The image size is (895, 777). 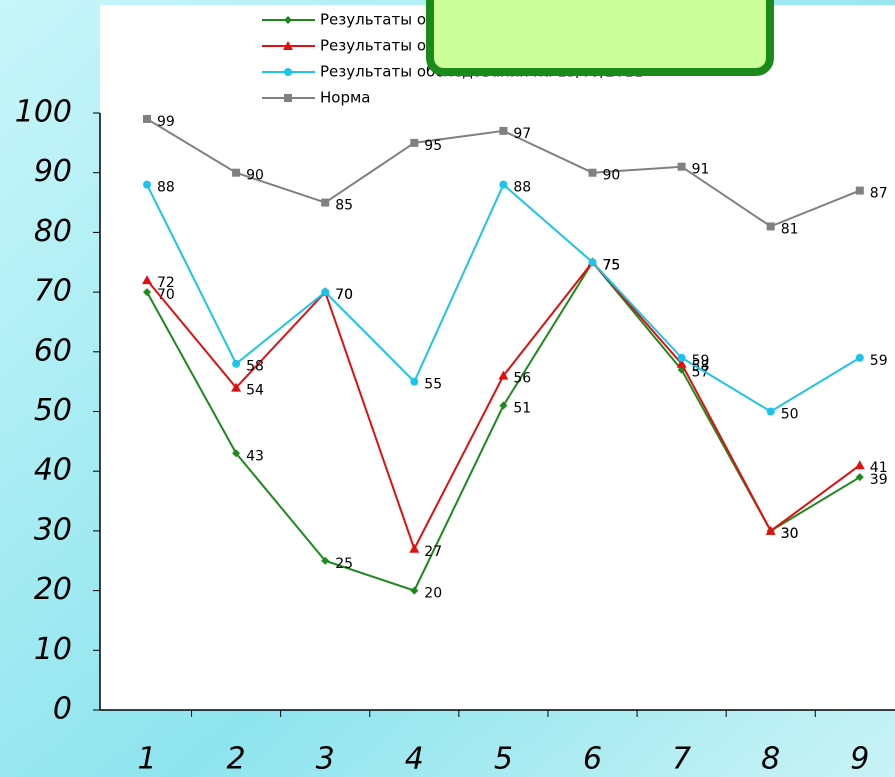 What do you see at coordinates (770, 759) in the screenshot?
I see `x-tick-label: 8` at bounding box center [770, 759].